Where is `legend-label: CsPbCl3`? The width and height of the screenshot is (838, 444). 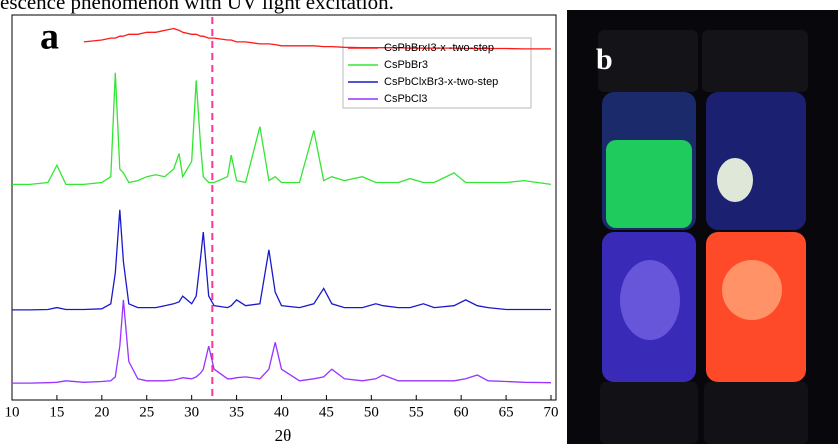
legend-label: CsPbCl3 is located at coordinates (405, 99).